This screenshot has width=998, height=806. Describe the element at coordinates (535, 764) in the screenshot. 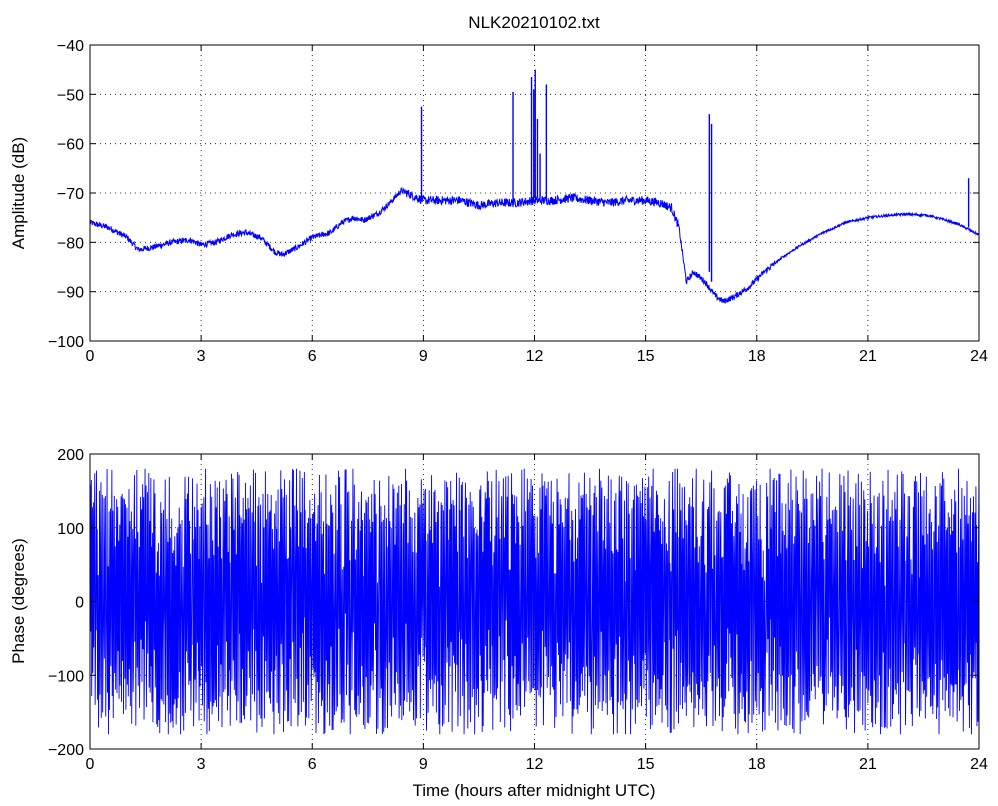

I see `phase-x-tick-label: 12` at that location.